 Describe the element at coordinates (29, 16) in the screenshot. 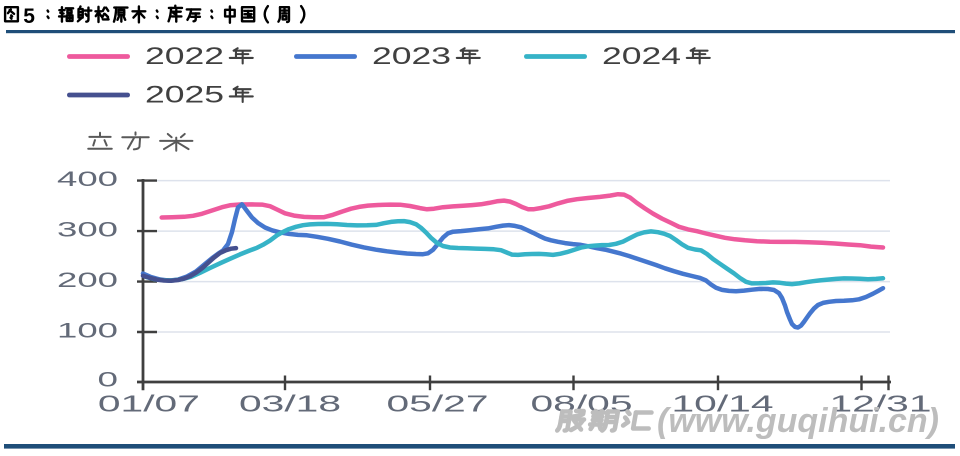

I see `svg-text: 5` at that location.